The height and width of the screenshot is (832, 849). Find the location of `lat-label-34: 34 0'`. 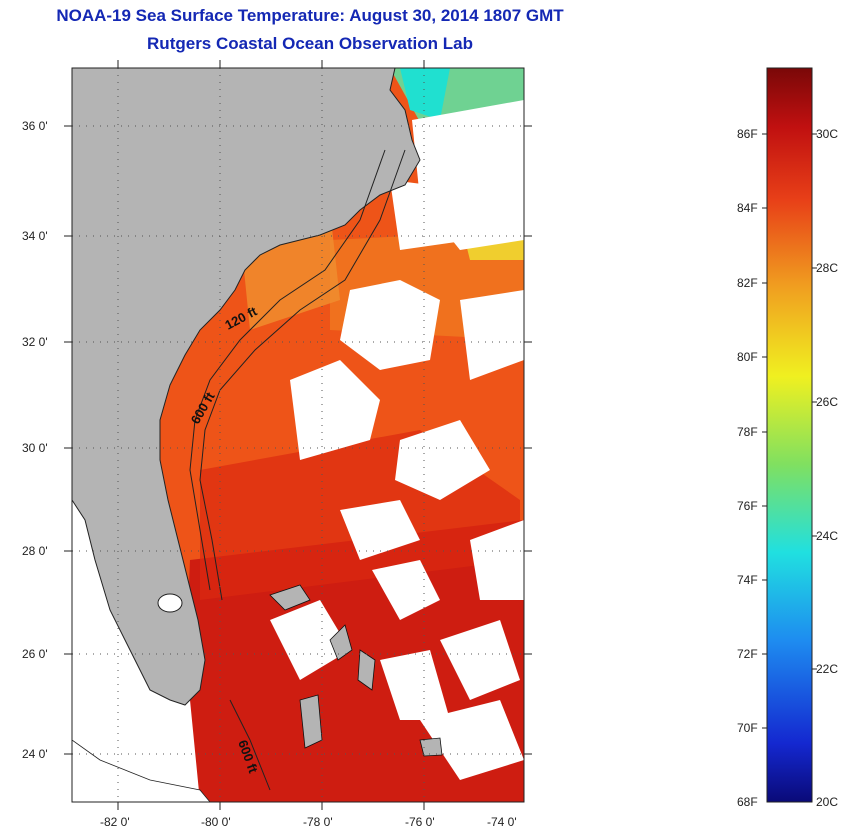

lat-label-34: 34 0' is located at coordinates (35, 236).